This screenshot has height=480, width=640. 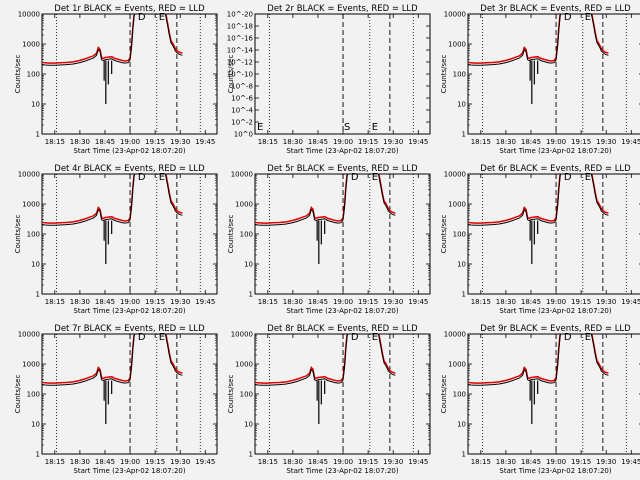 What do you see at coordinates (342, 329) in the screenshot?
I see `panel-title: Det 8r BLACK = Events, RED = LLD` at bounding box center [342, 329].